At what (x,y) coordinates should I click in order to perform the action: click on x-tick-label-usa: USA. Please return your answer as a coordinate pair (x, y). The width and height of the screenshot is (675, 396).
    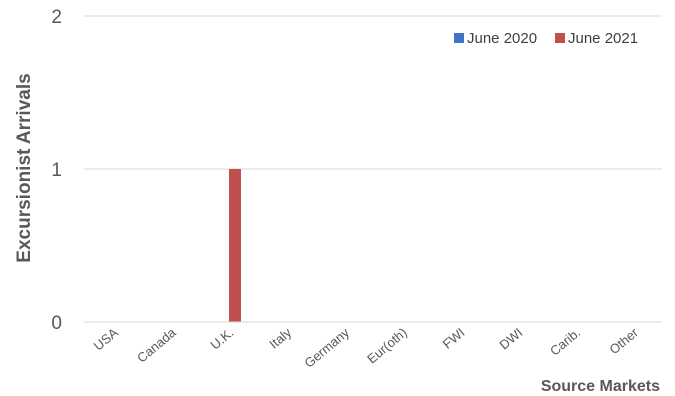
    Looking at the image, I should click on (106, 339).